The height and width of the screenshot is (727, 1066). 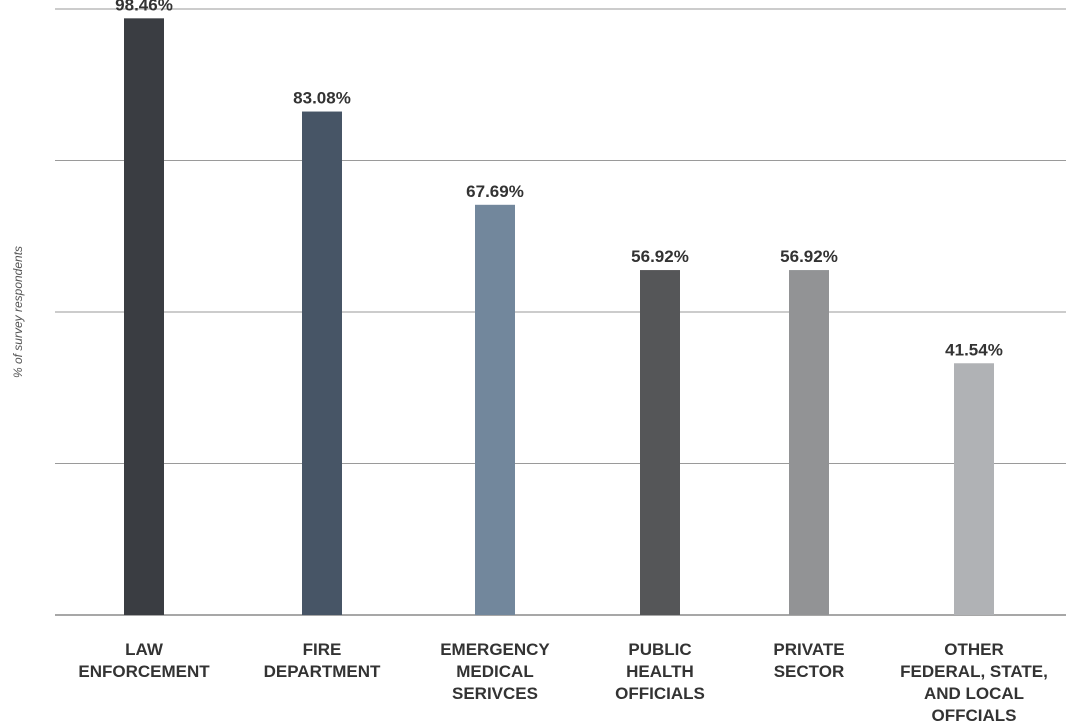 I want to click on value-label: 67.69%, so click(x=495, y=191).